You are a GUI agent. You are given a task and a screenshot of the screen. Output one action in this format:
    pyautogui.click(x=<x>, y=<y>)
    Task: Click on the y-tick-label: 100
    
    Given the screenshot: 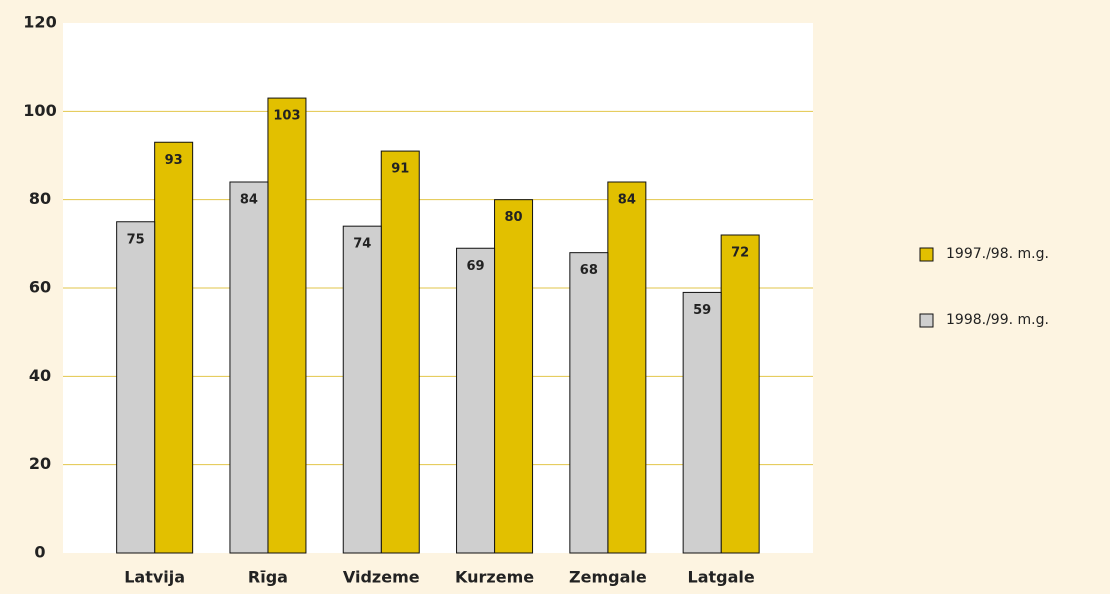 What is the action you would take?
    pyautogui.click(x=39, y=110)
    